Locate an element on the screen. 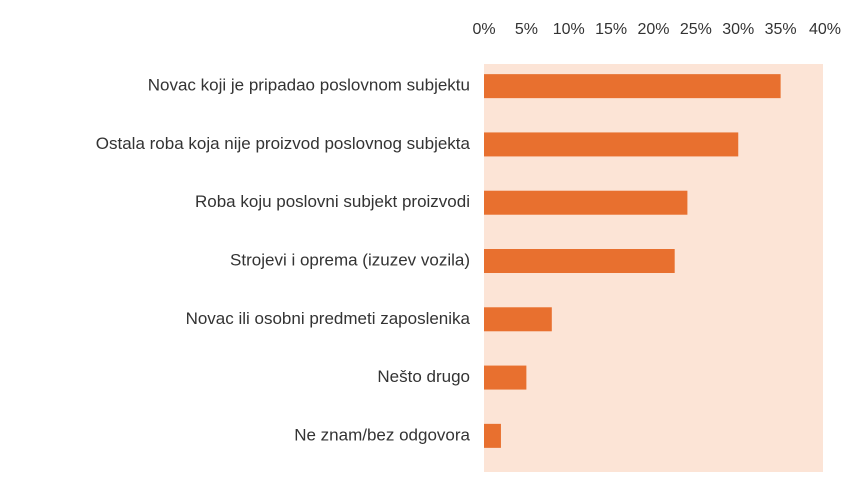 The width and height of the screenshot is (843, 477). y-tick-label: Novac ili osobni predmeti zaposlenika is located at coordinates (328, 318).